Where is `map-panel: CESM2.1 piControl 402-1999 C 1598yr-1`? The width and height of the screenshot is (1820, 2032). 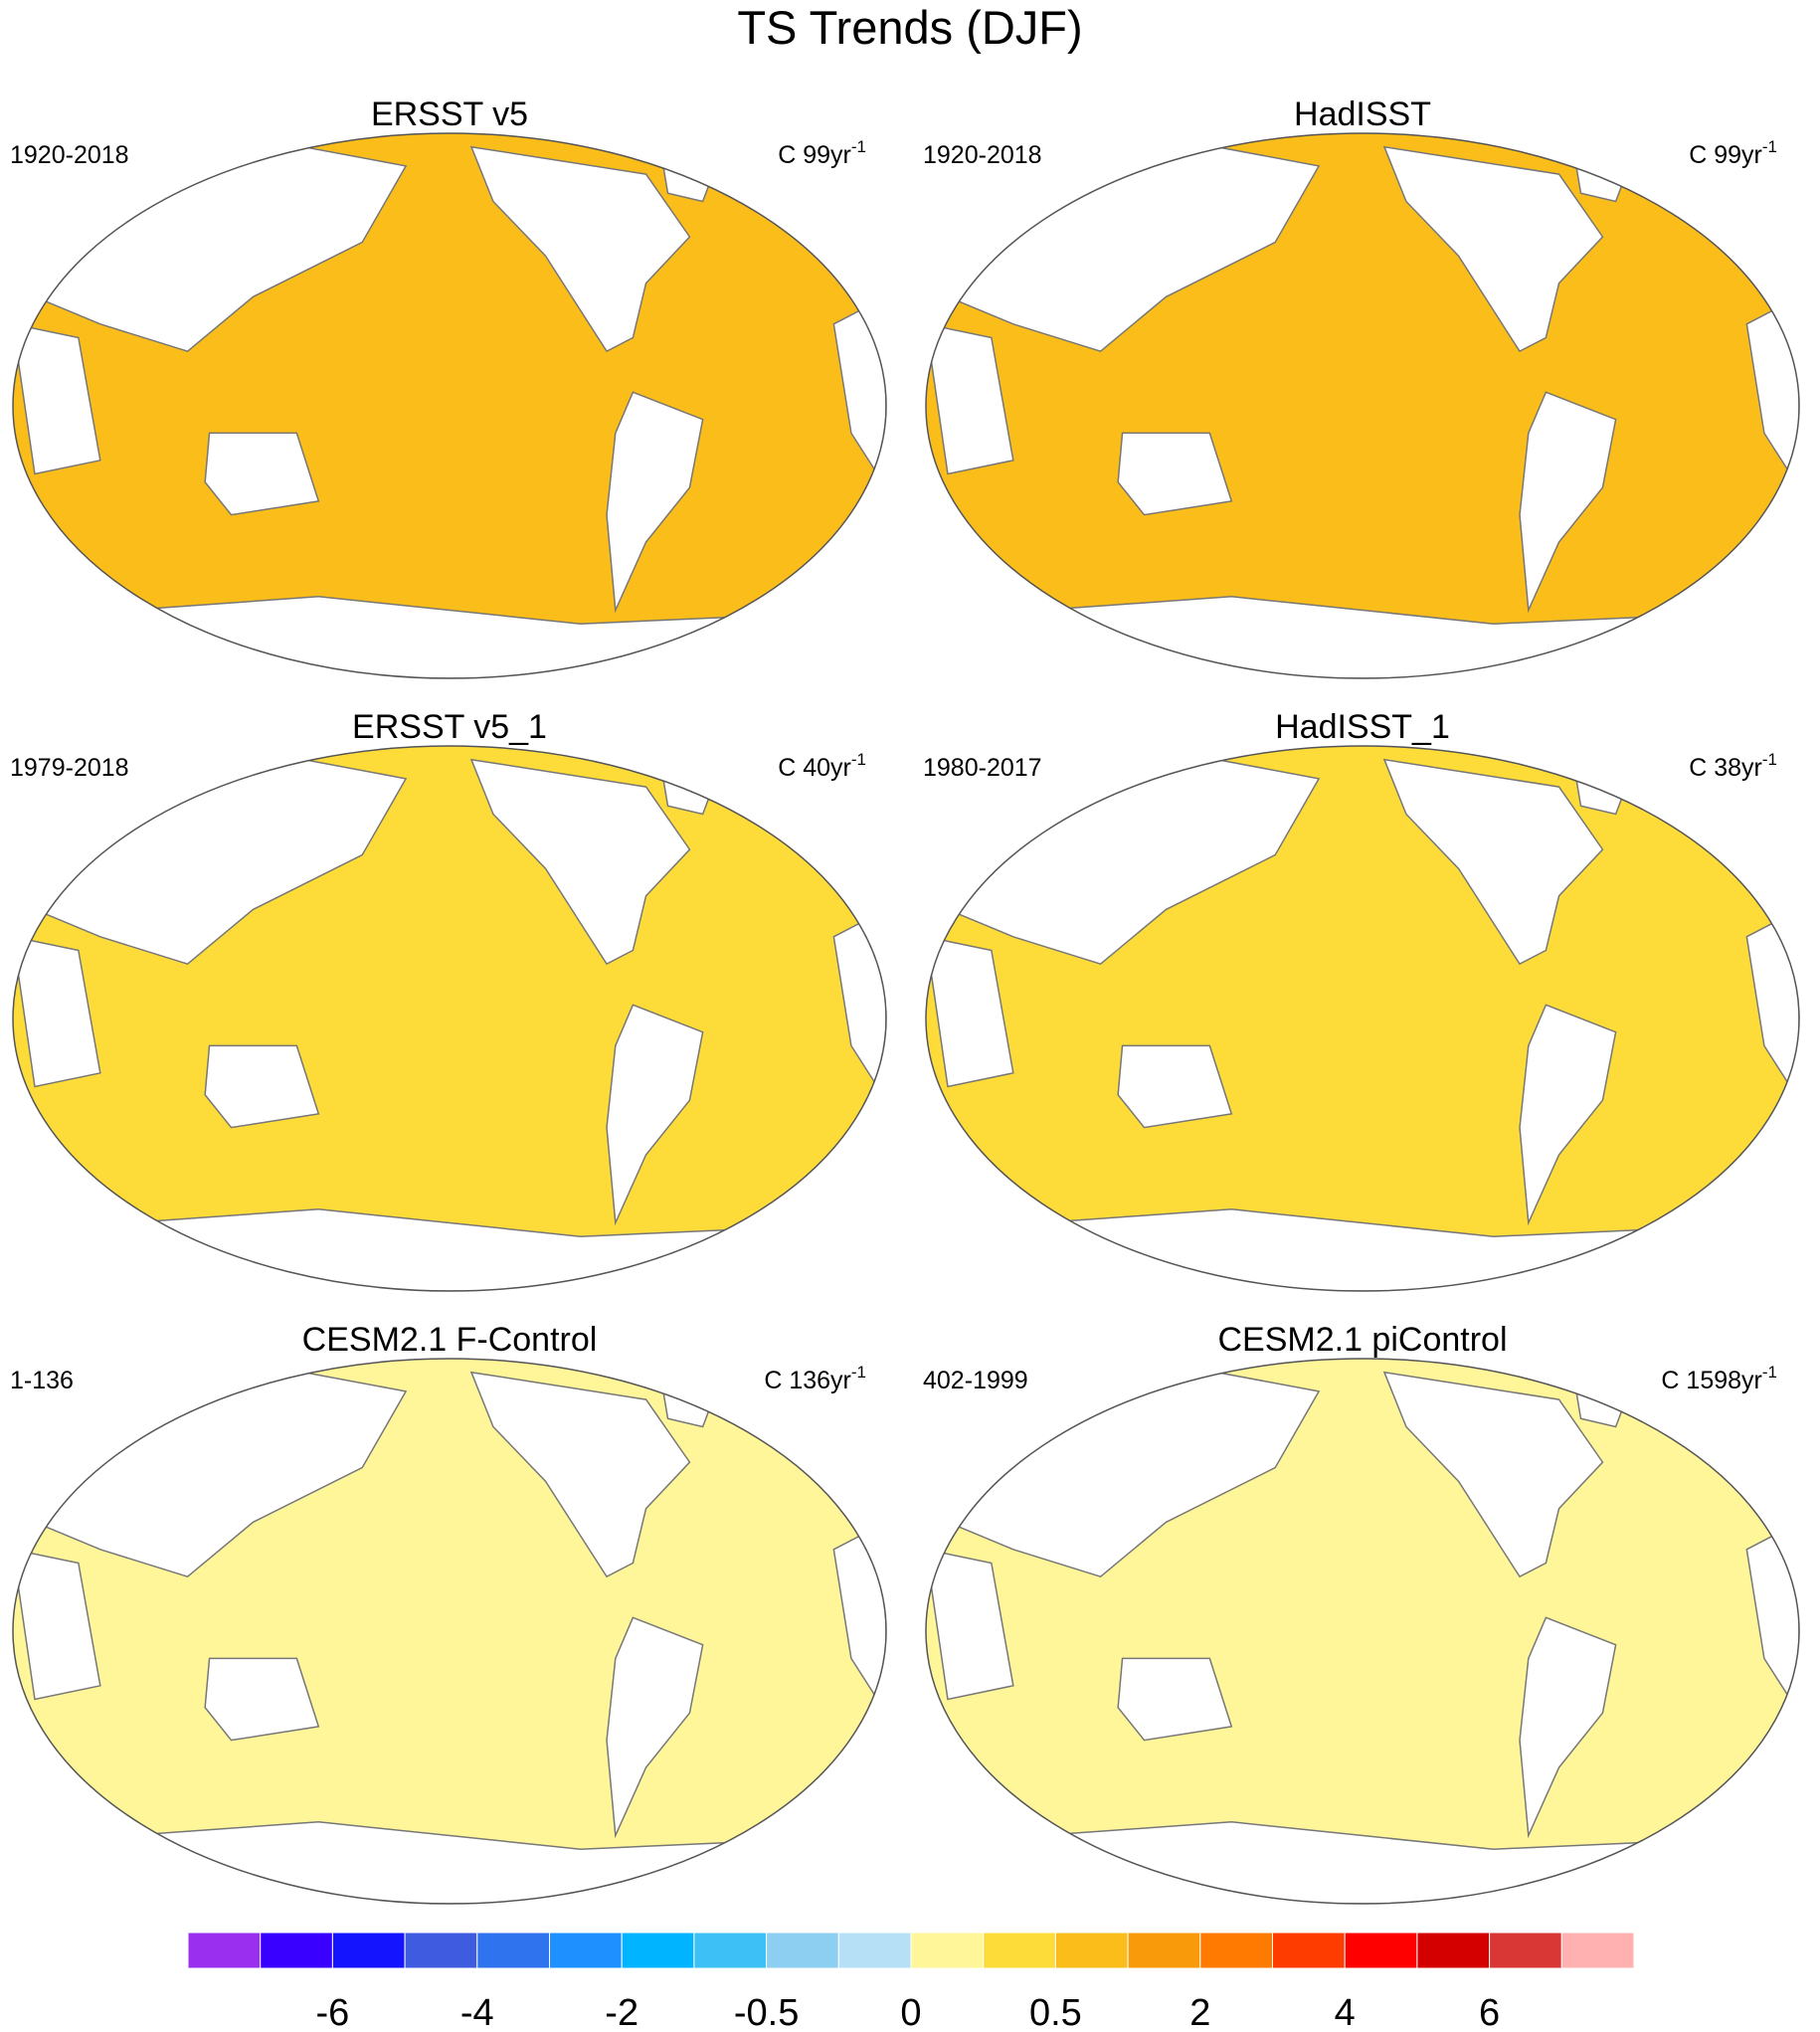
map-panel: CESM2.1 piControl 402-1999 C 1598yr-1 is located at coordinates (1361, 1613).